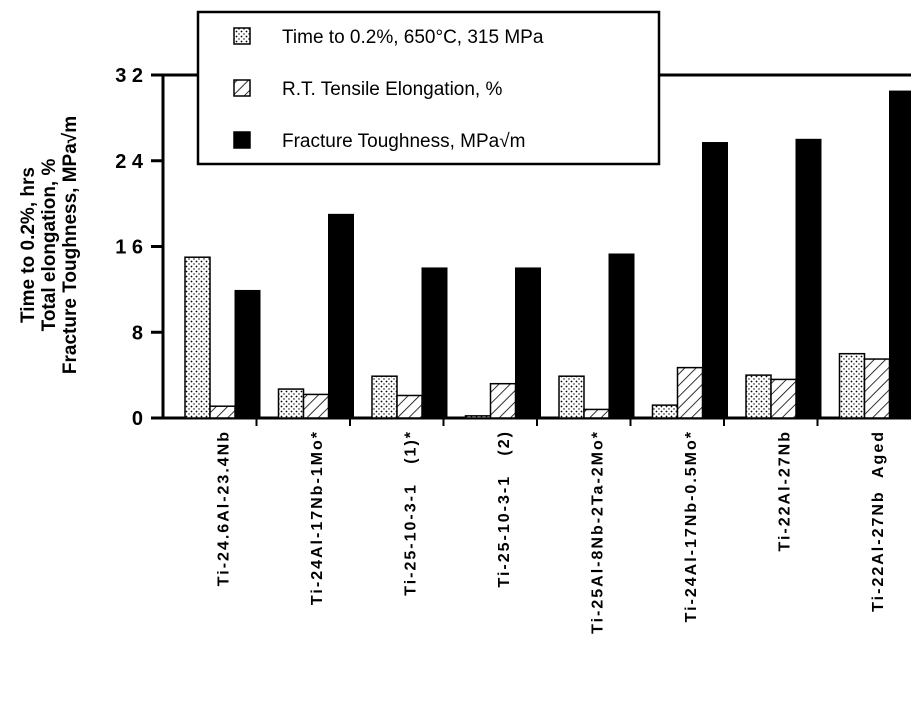  What do you see at coordinates (242, 36) in the screenshot?
I see `legend-swatch-dotted` at bounding box center [242, 36].